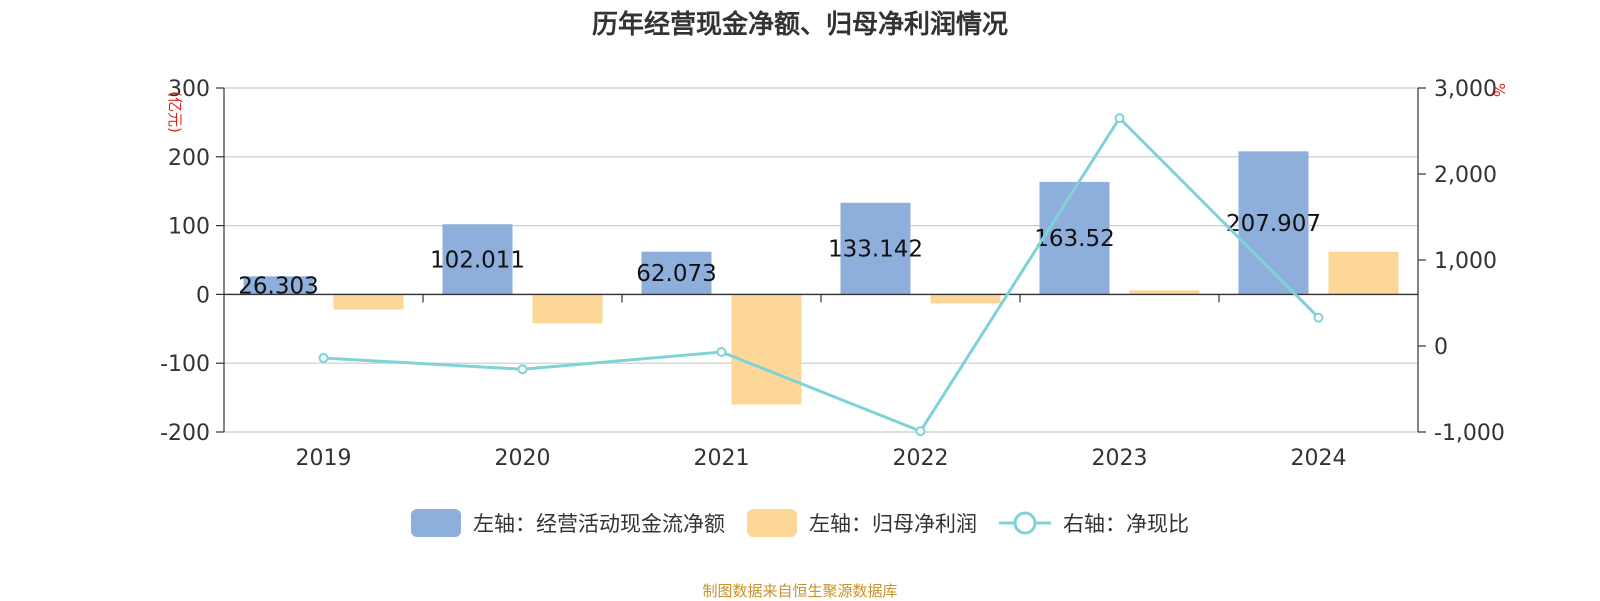  I want to click on left-axis-unit: (亿元), so click(175, 112).